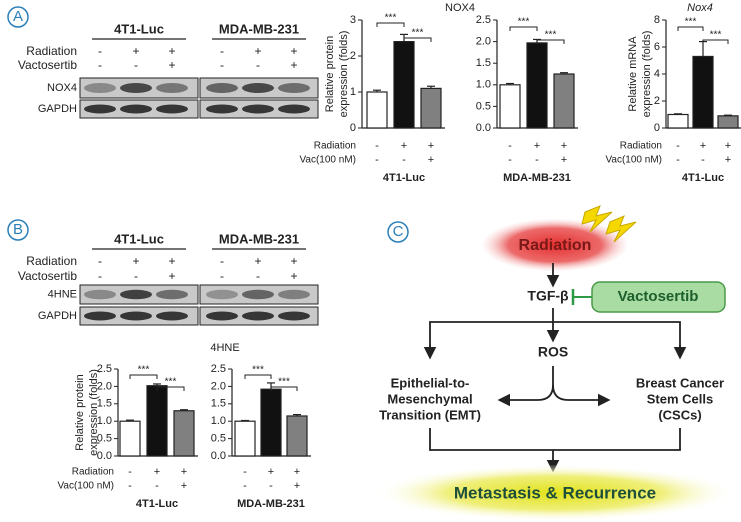 This screenshot has height=522, width=741. I want to click on panel-label-text: A, so click(18, 16).